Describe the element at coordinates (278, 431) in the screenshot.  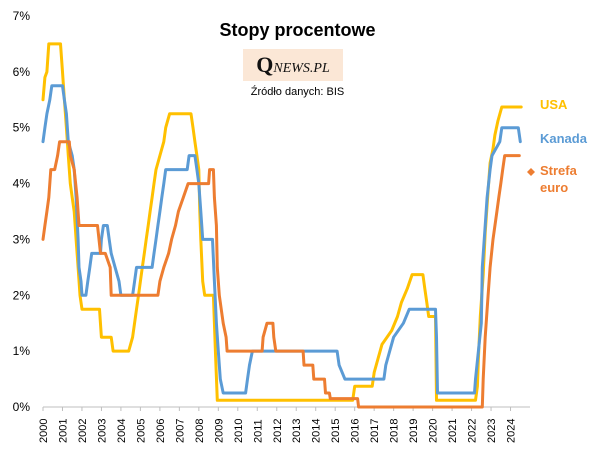
I see `x-tick-label: 2012` at that location.